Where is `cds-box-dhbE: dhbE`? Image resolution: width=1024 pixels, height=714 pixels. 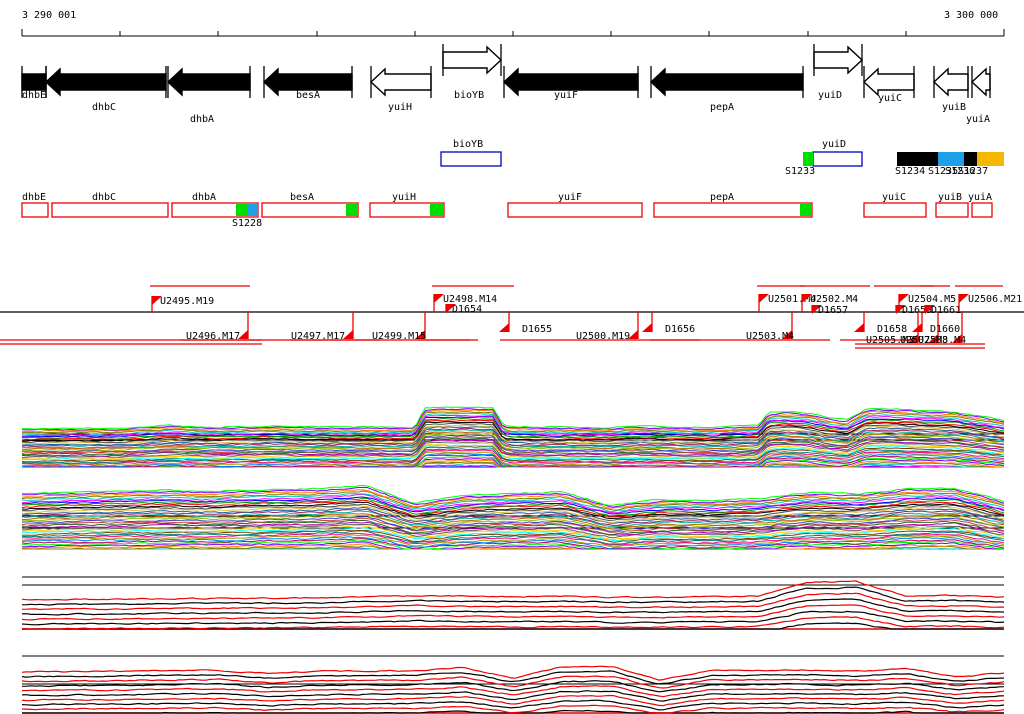 cds-box-dhbE: dhbE is located at coordinates (35, 205).